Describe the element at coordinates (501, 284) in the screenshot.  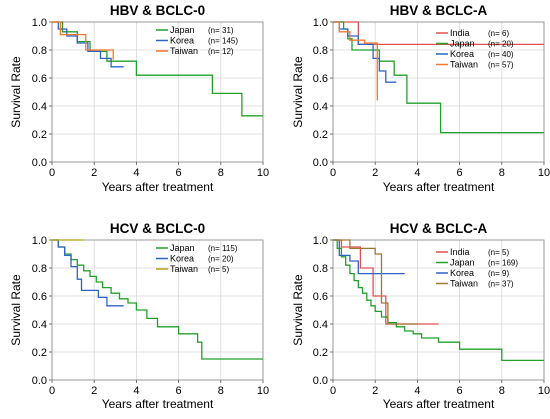
I see `legend-n-taiwan: (n= 37)` at that location.